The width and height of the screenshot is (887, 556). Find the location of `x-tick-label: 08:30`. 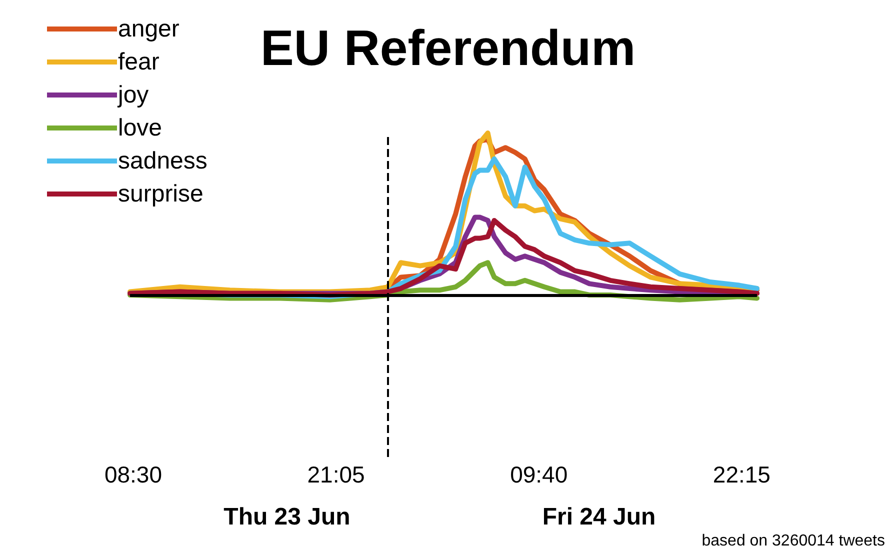

x-tick-label: 08:30 is located at coordinates (133, 475).